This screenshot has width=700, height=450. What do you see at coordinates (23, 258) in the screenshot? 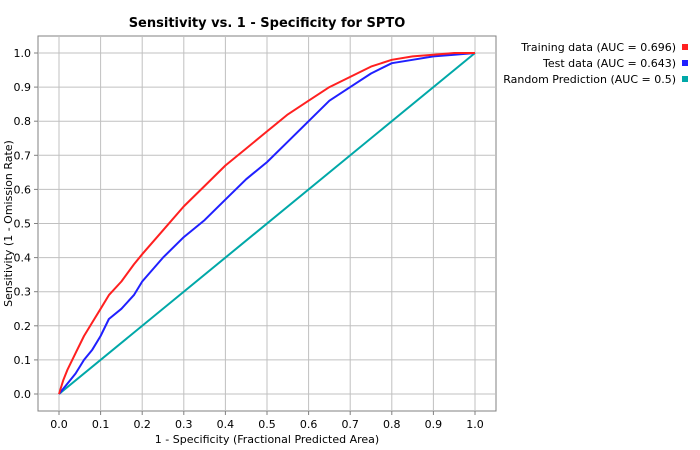
I see `y-tick-label: 0.4` at bounding box center [23, 258].